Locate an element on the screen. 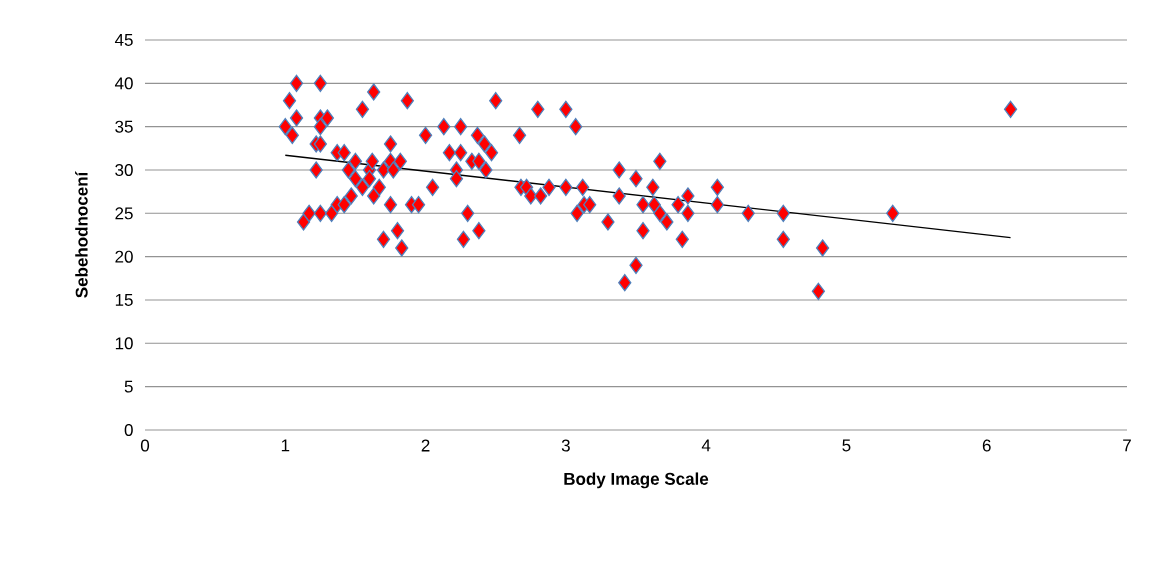 The width and height of the screenshot is (1149, 561). y-tick-label: 35 is located at coordinates (124, 126).